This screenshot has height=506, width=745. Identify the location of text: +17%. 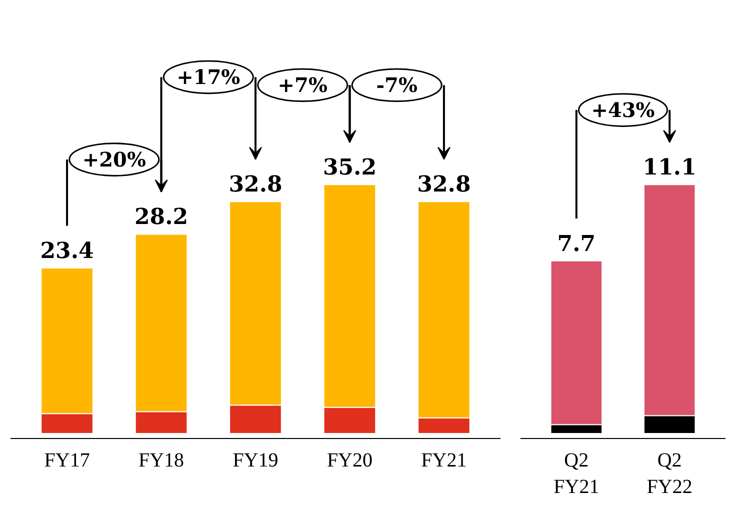
(208, 77).